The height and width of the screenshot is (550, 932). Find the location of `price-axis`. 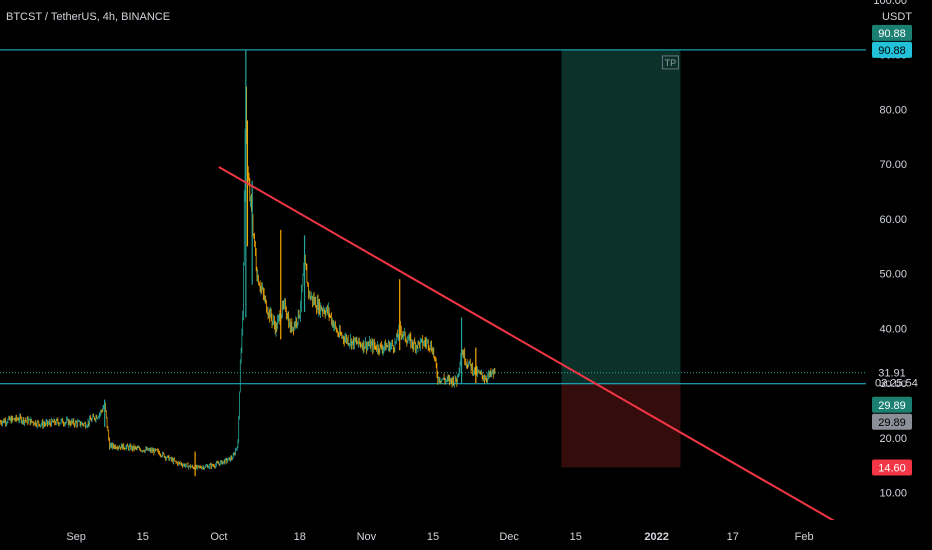

price-axis is located at coordinates (899, 260).